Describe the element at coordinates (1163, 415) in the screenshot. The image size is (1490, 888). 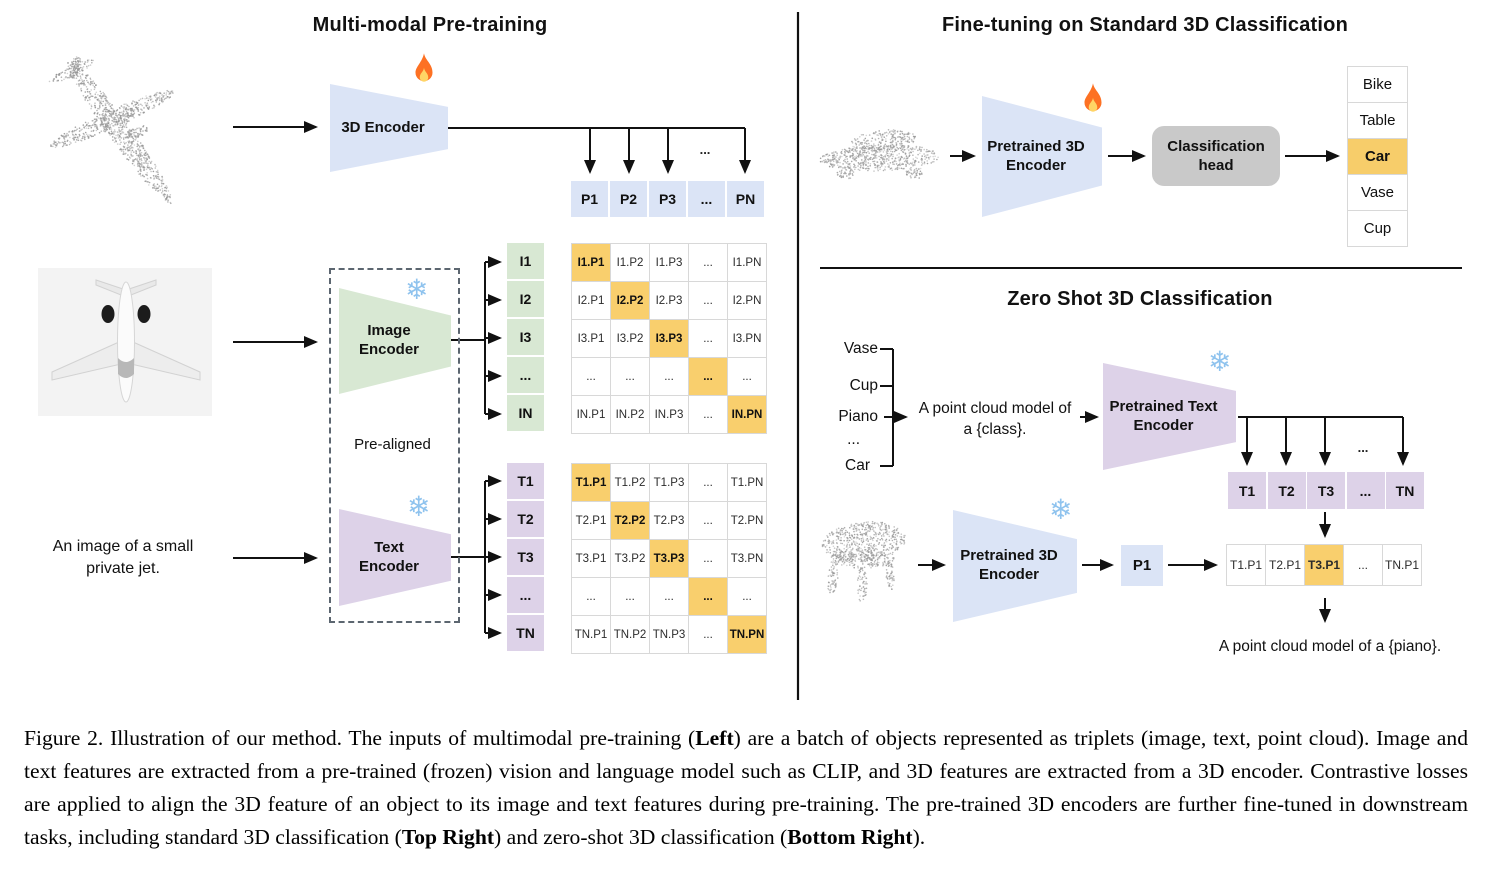
I see `pretrained-text-encoder-label: Pretrained Text Encoder` at that location.